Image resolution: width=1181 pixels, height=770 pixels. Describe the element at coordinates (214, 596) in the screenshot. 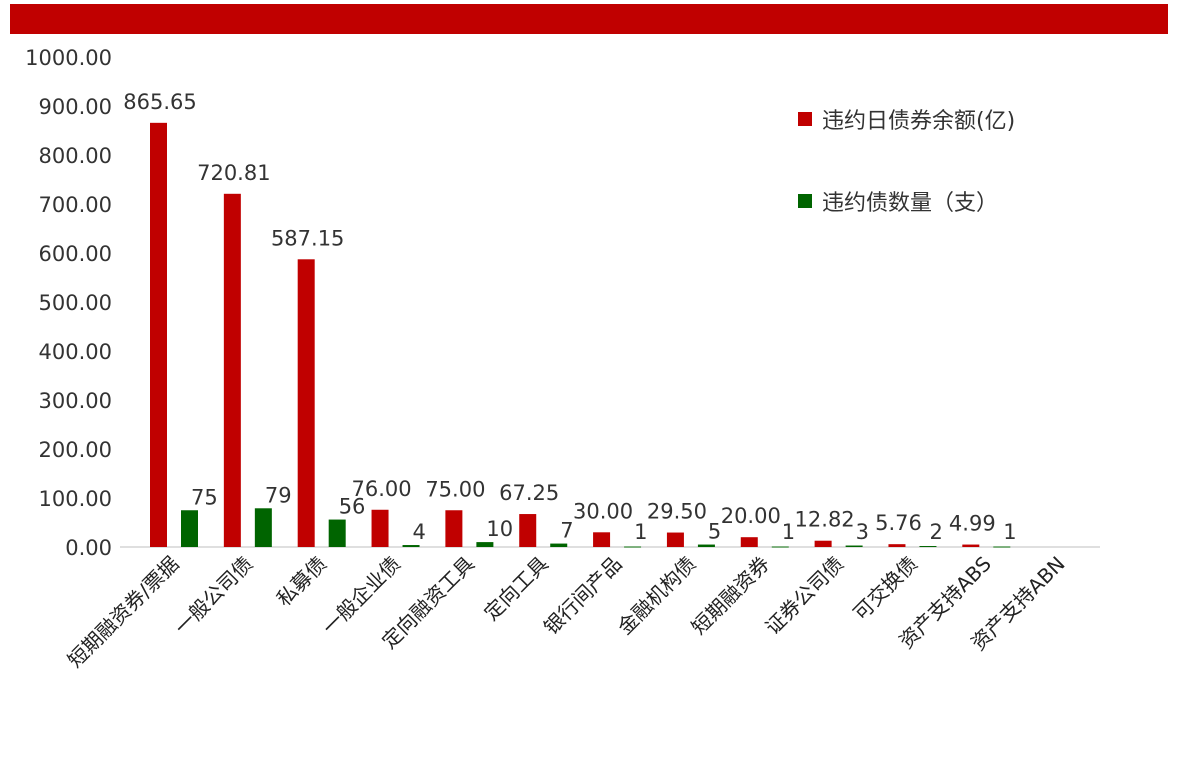

I see `x-tick-label: 一般公司债` at that location.